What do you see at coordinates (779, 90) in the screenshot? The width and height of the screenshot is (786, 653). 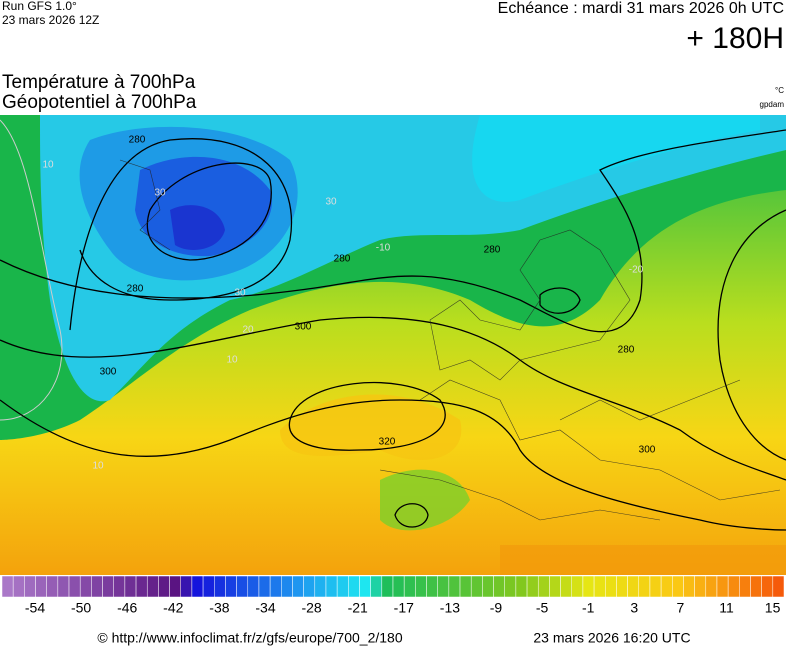 I see `unit-temp: °C` at bounding box center [779, 90].